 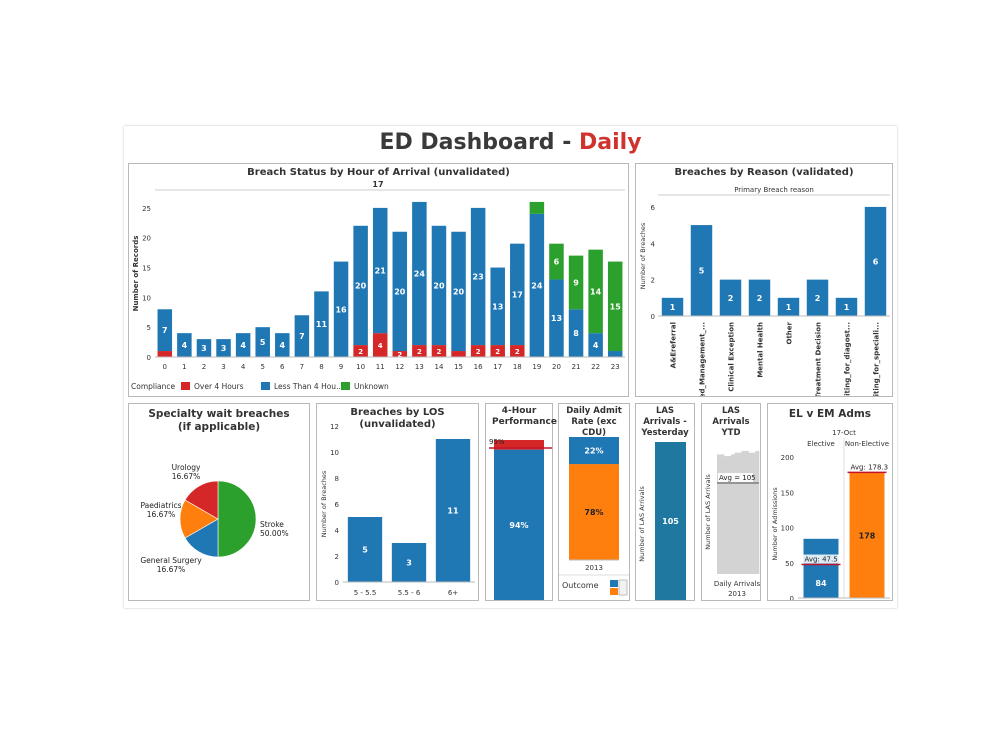 I want to click on hour-red-label: 2, so click(x=497, y=352).